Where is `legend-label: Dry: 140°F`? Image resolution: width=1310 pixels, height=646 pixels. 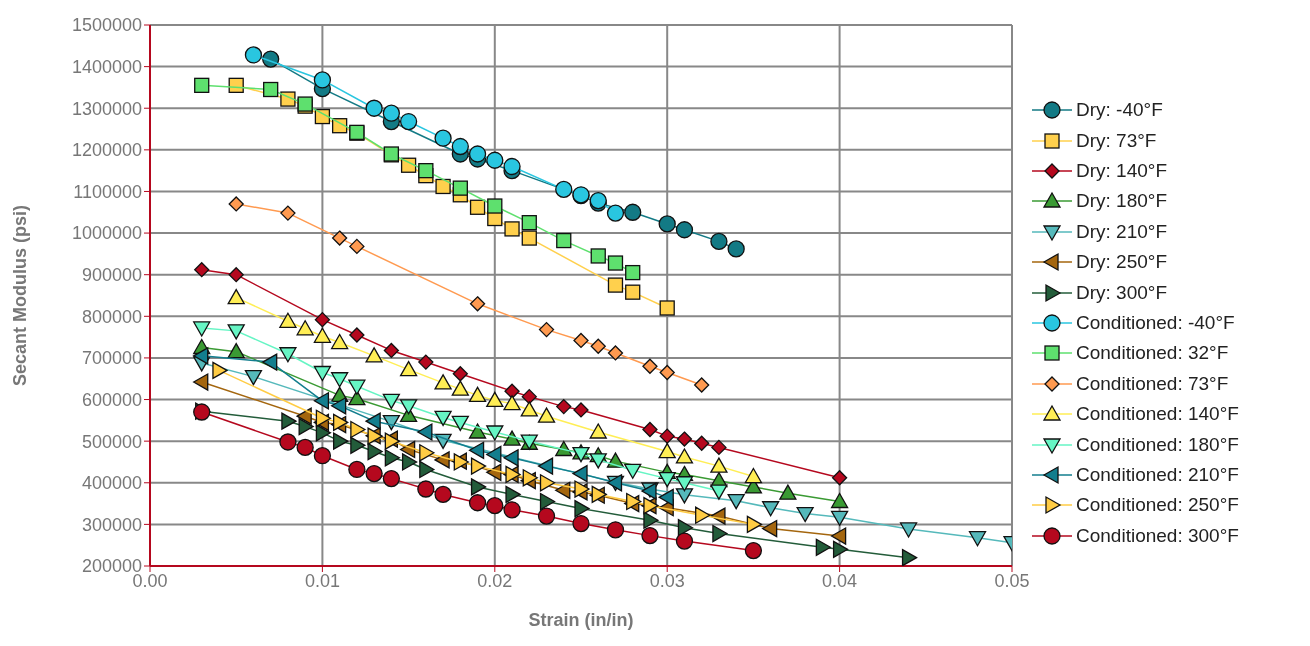
legend-label: Dry: 140°F is located at coordinates (1122, 171).